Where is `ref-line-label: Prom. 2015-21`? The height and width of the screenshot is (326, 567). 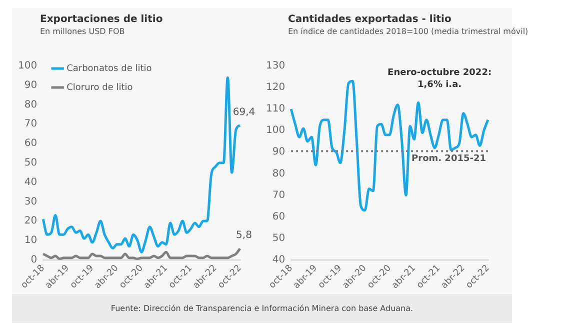 ref-line-label: Prom. 2015-21 is located at coordinates (449, 159).